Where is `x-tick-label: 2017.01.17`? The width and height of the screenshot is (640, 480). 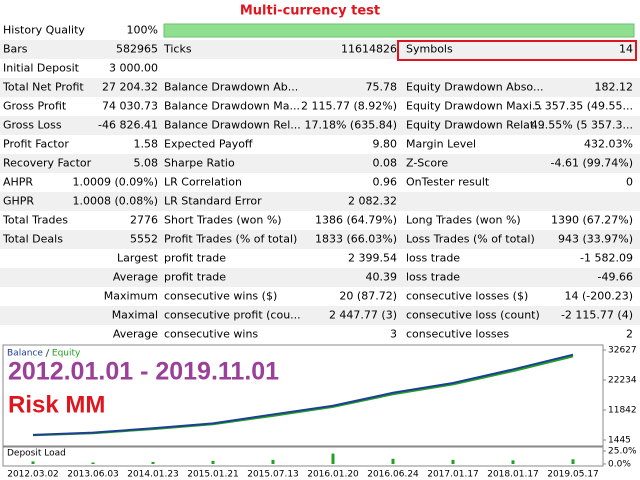 x-tick-label: 2017.01.17 is located at coordinates (453, 475).